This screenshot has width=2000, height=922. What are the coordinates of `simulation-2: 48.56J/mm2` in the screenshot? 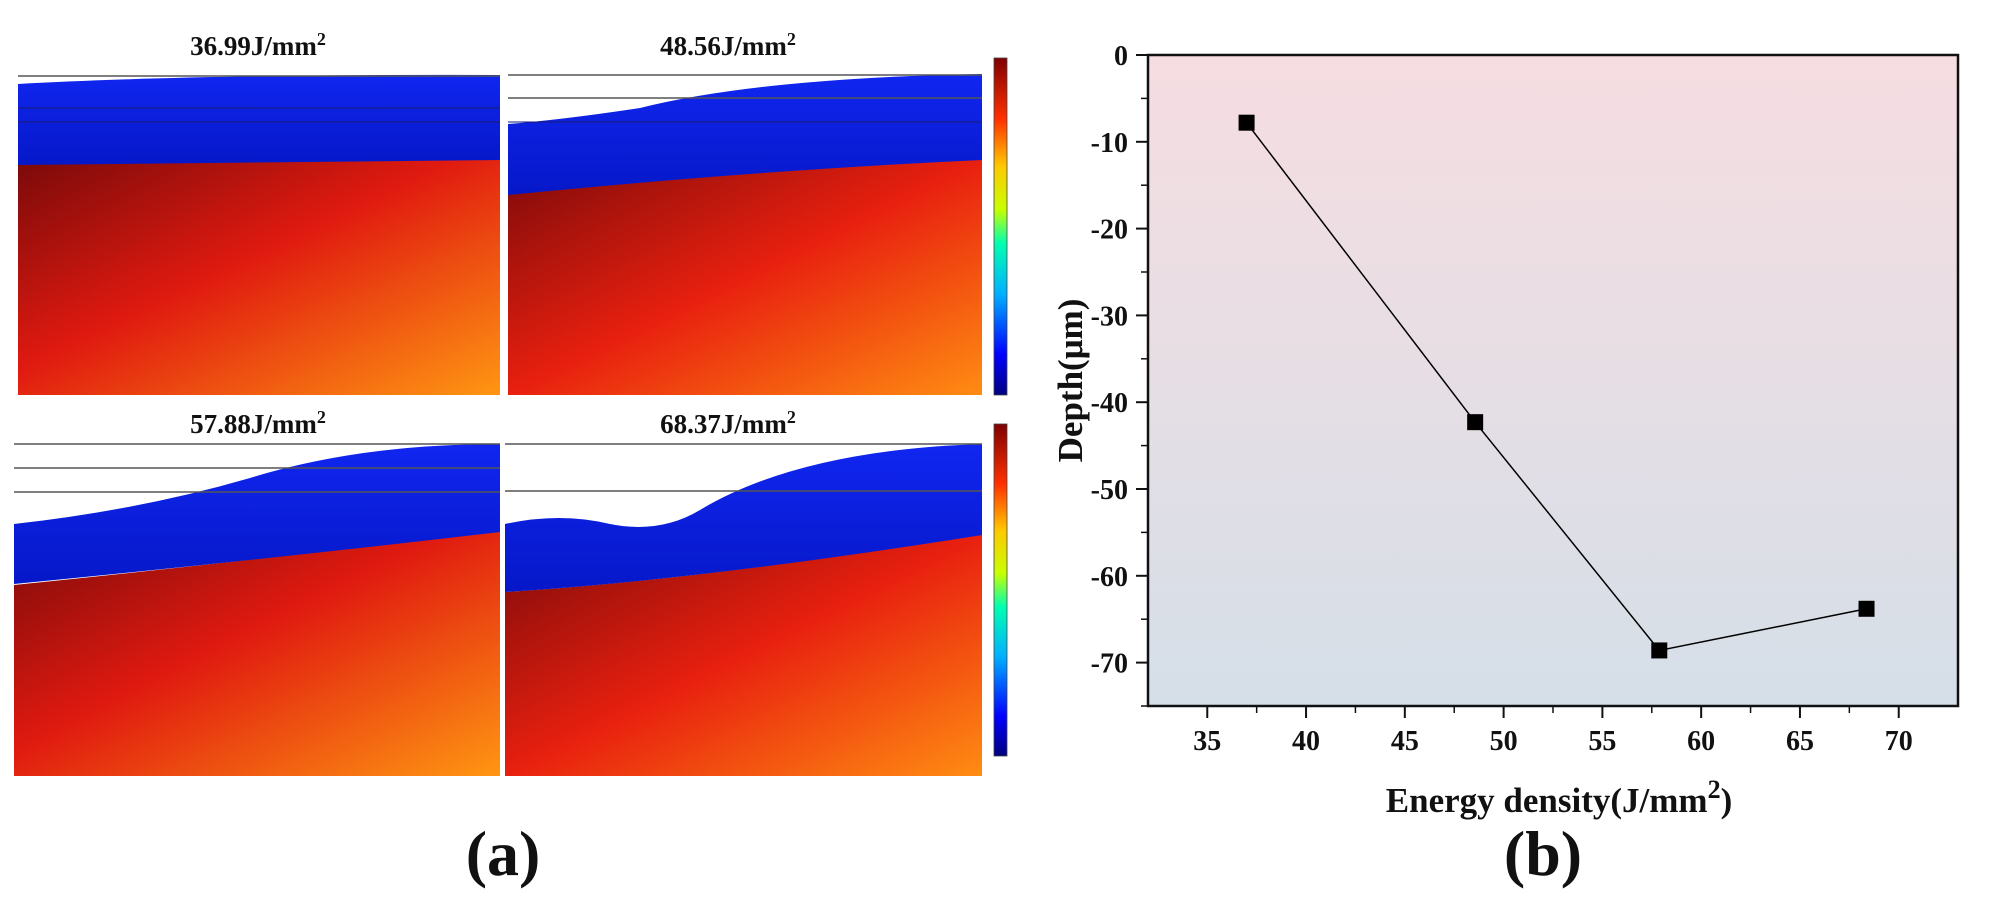 It's located at (745, 212).